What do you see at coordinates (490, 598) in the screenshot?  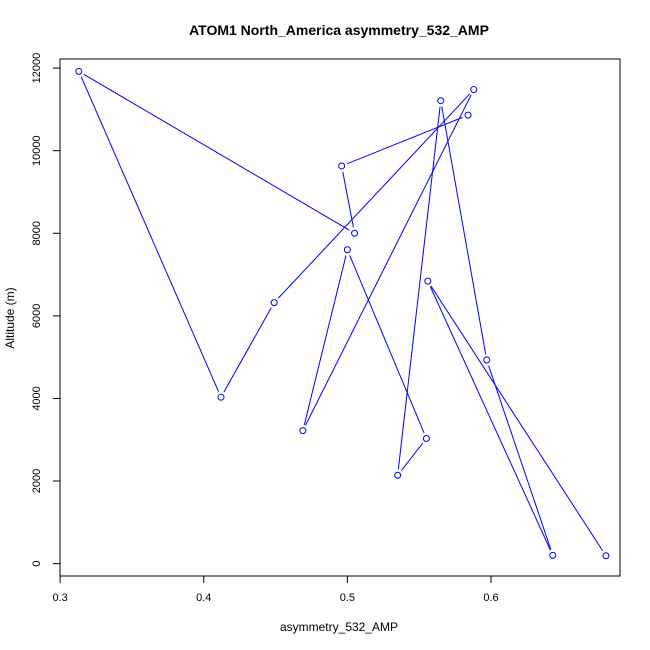 I see `x-tick-label: 0.6` at bounding box center [490, 598].